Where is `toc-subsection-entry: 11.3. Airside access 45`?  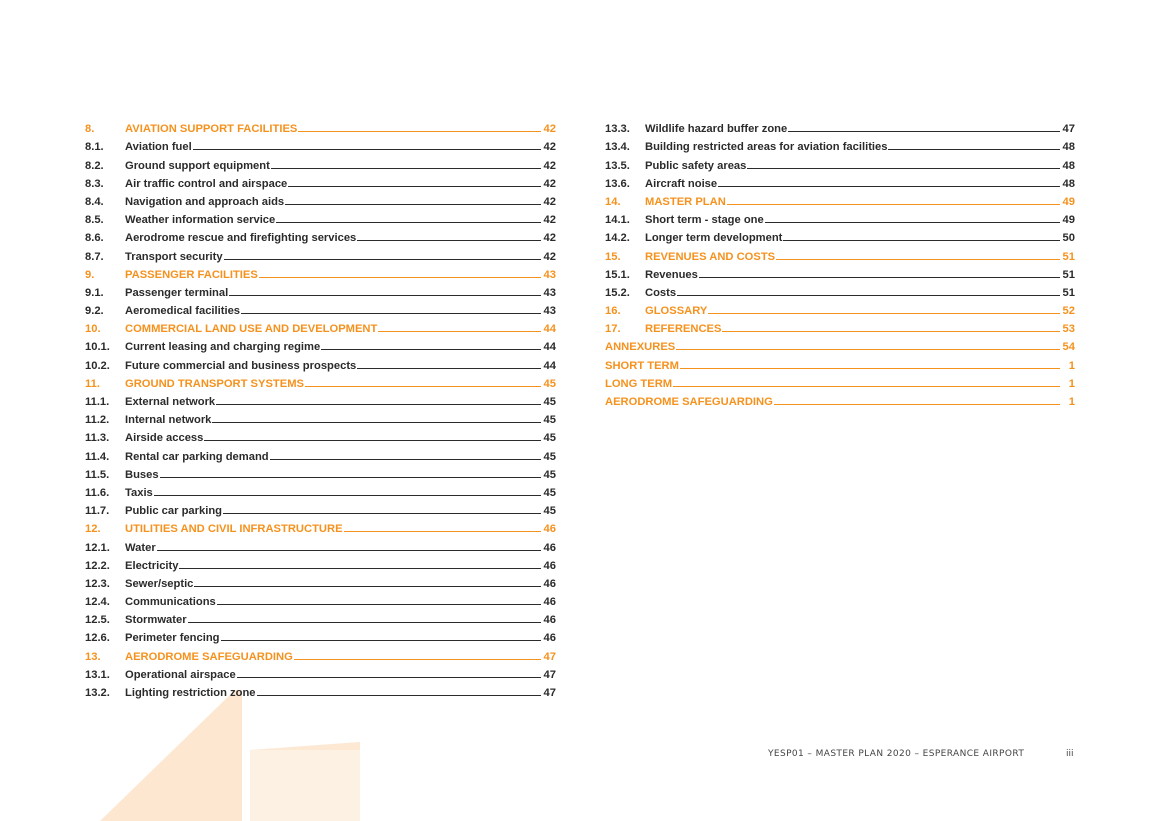 toc-subsection-entry: 11.3. Airside access 45 is located at coordinates (320, 435).